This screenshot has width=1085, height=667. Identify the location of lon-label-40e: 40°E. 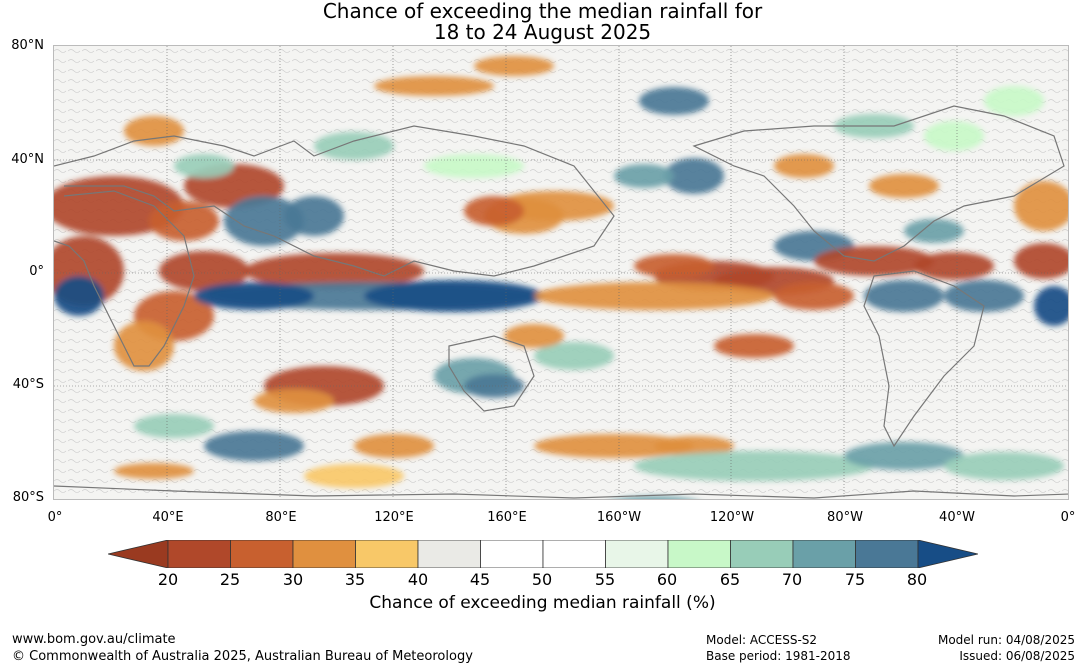
(168, 517).